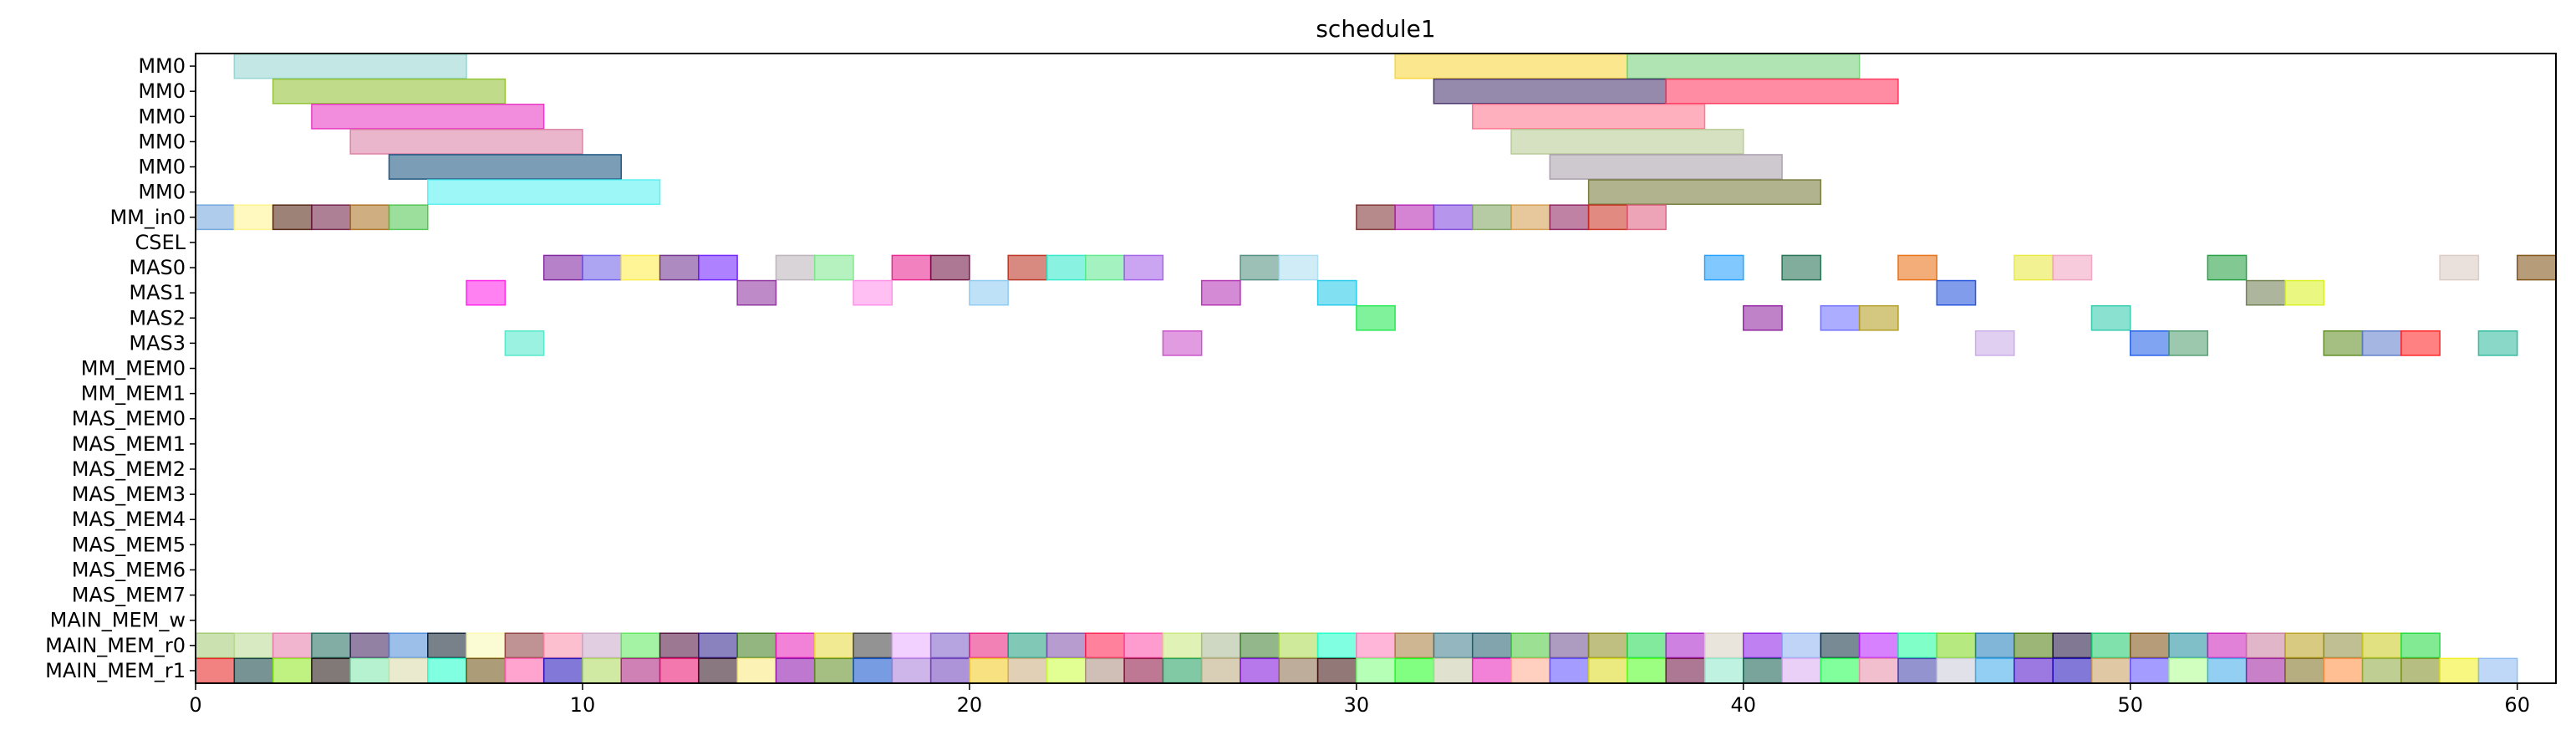  Describe the element at coordinates (1359, 700) in the screenshot. I see `x-axis: 0 10 20 30 40 50 60` at that location.